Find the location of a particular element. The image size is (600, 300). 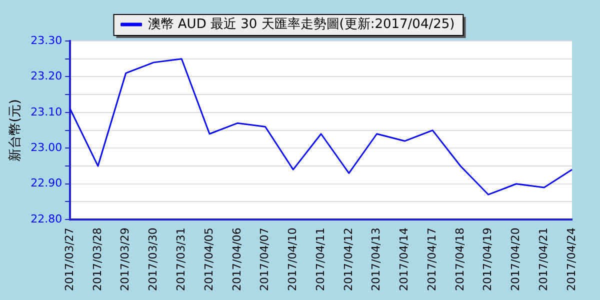

y-tick-label: 23.20 is located at coordinates (46, 76).